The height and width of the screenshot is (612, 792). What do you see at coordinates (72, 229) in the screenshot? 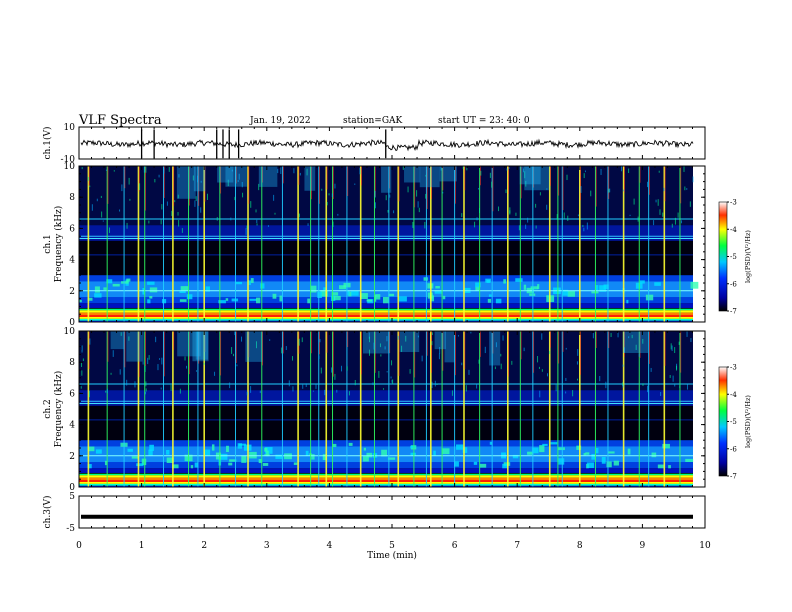
I see `spectrogram-1-y-tick-label: 6` at bounding box center [72, 229].